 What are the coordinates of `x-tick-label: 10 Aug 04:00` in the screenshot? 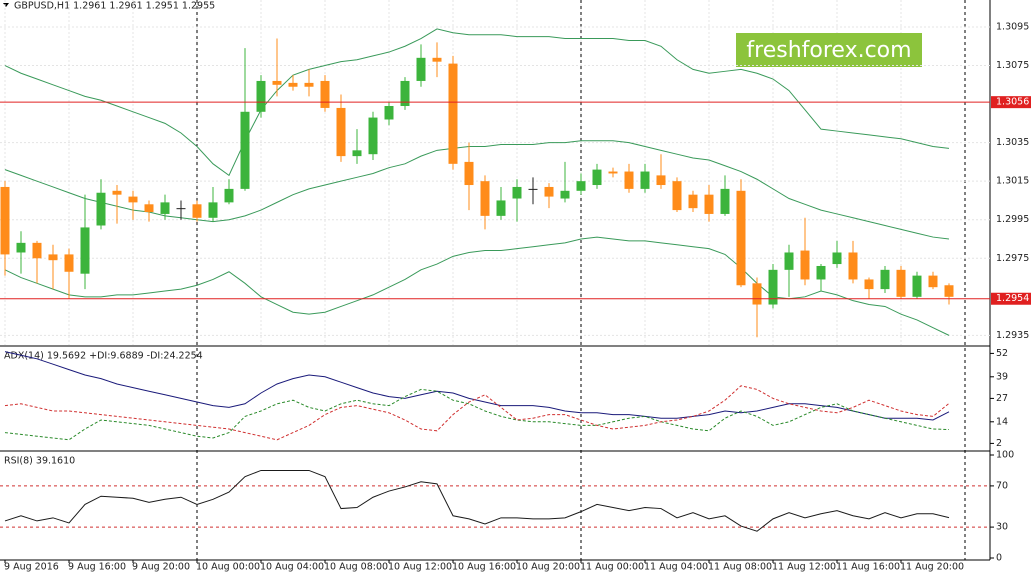 It's located at (292, 567).